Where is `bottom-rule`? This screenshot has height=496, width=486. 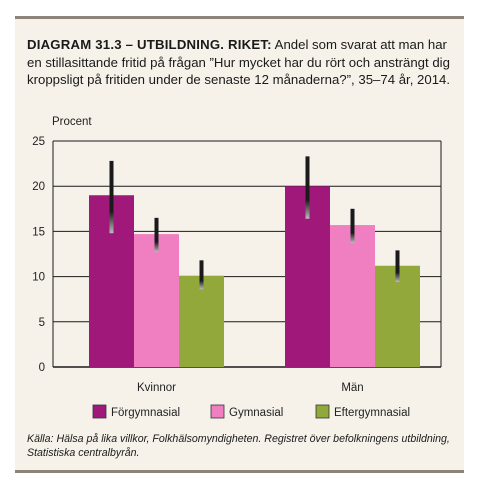
bottom-rule is located at coordinates (239, 471).